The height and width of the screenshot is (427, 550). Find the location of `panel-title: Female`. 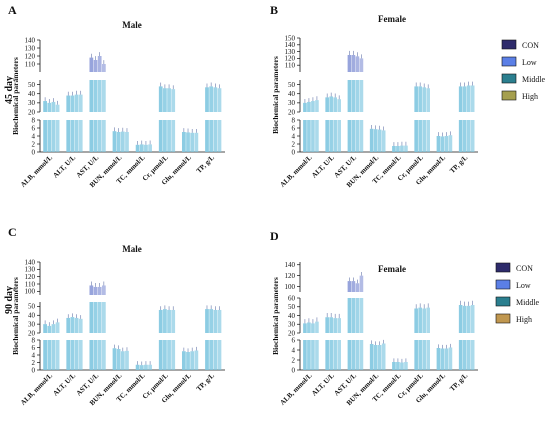

panel-title: Female is located at coordinates (392, 19).